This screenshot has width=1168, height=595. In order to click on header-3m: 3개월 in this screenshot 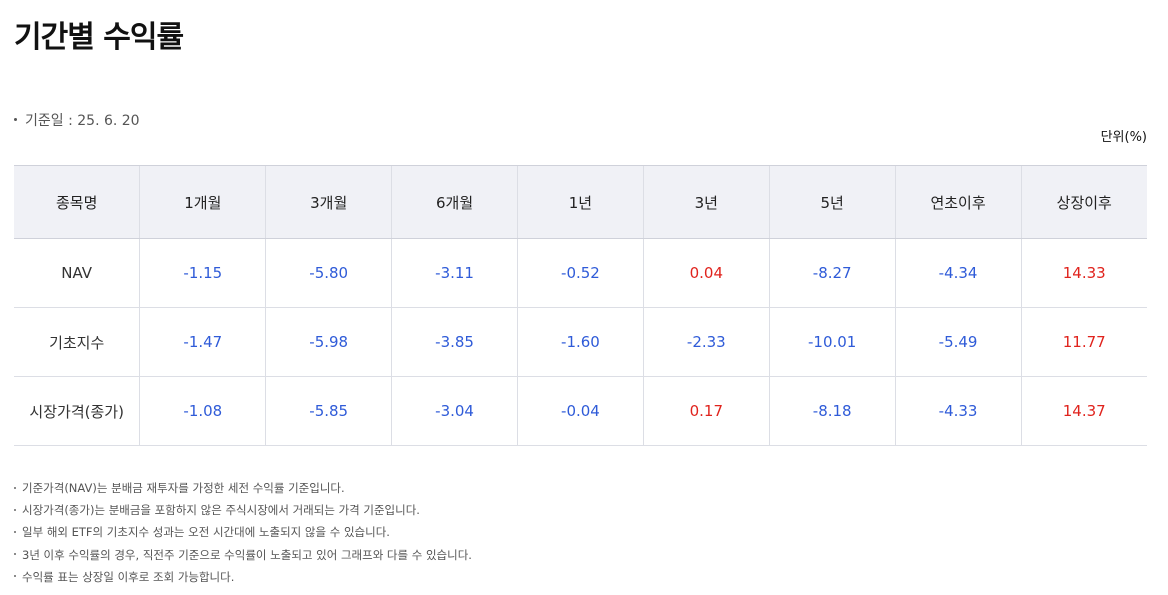, I will do `click(328, 202)`.